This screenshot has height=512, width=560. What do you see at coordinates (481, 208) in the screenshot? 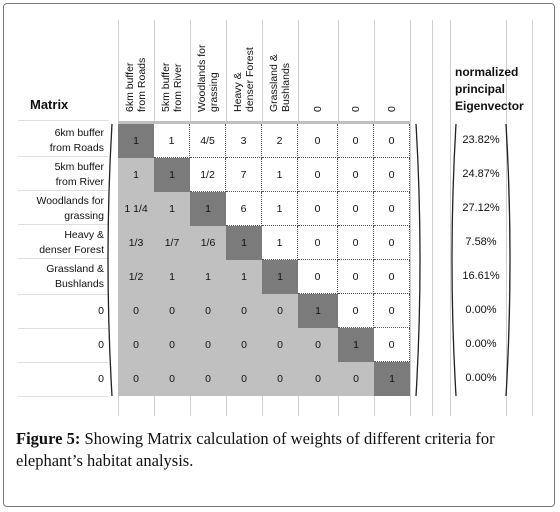
I see `eigenvector-value: 27.12%` at bounding box center [481, 208].